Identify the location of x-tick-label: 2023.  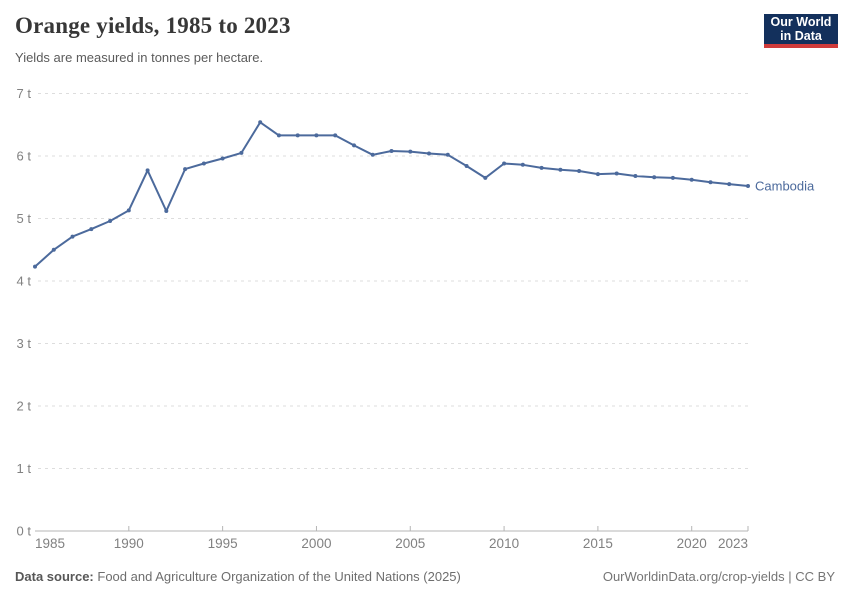
(733, 543).